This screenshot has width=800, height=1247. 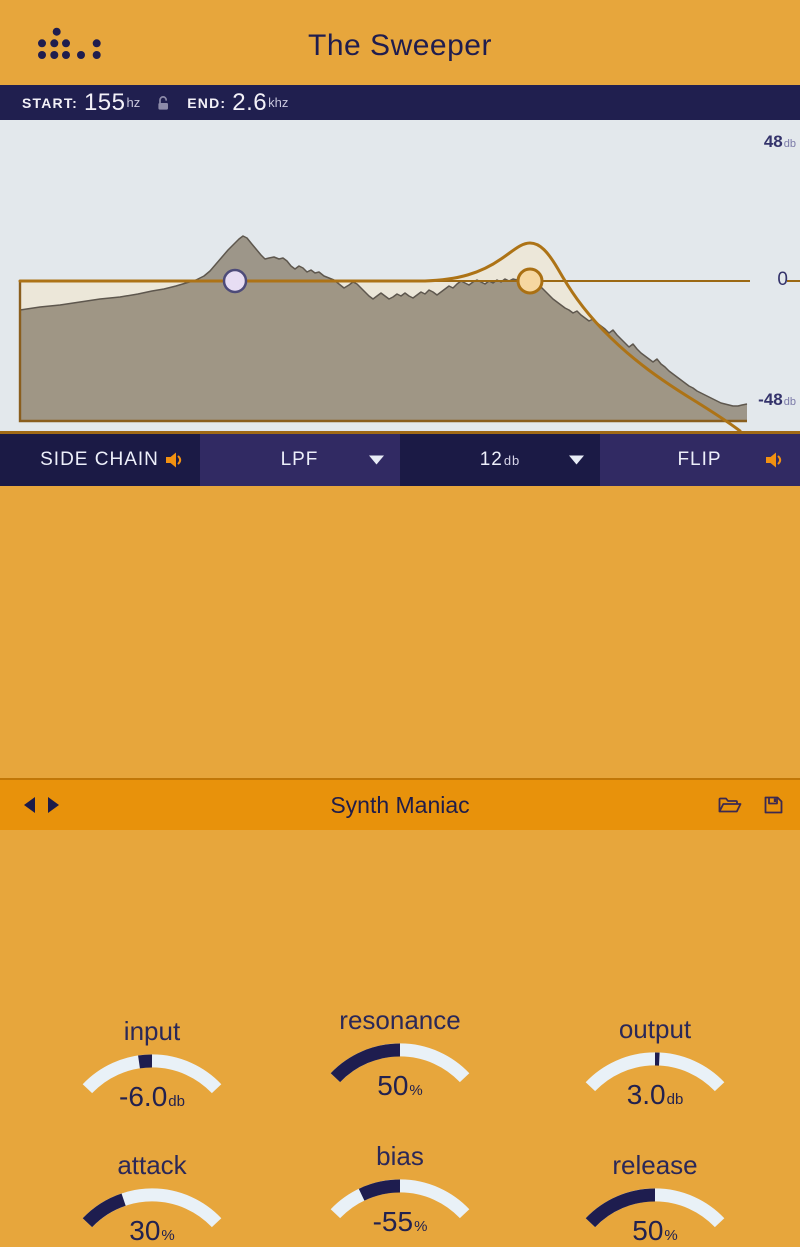 I want to click on range-bar: START: 155 hz END: 2.6 khz, so click(x=400, y=102).